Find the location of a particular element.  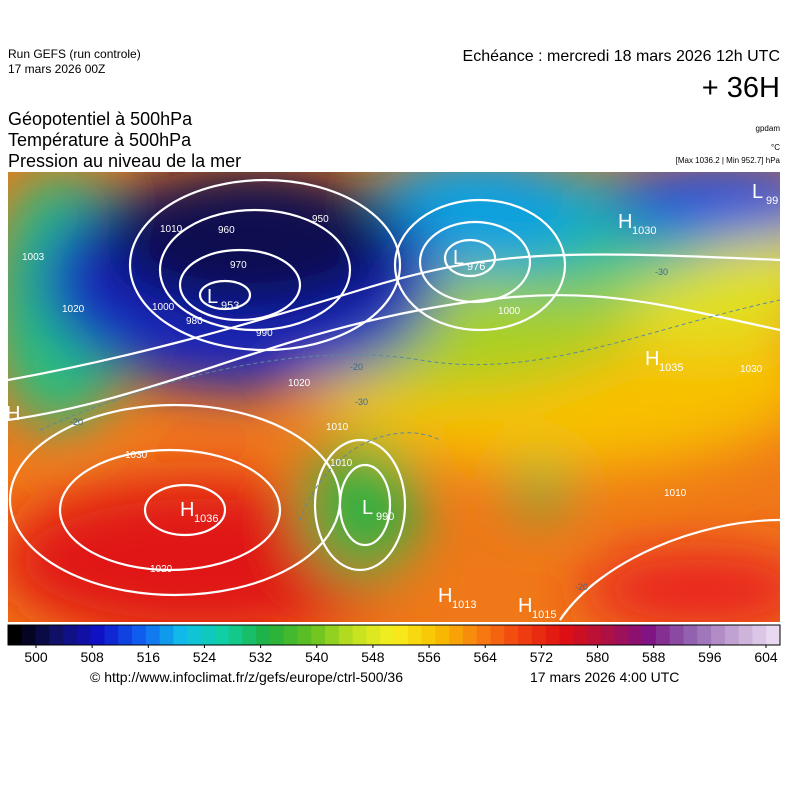

isobar-label: 950 is located at coordinates (320, 219).